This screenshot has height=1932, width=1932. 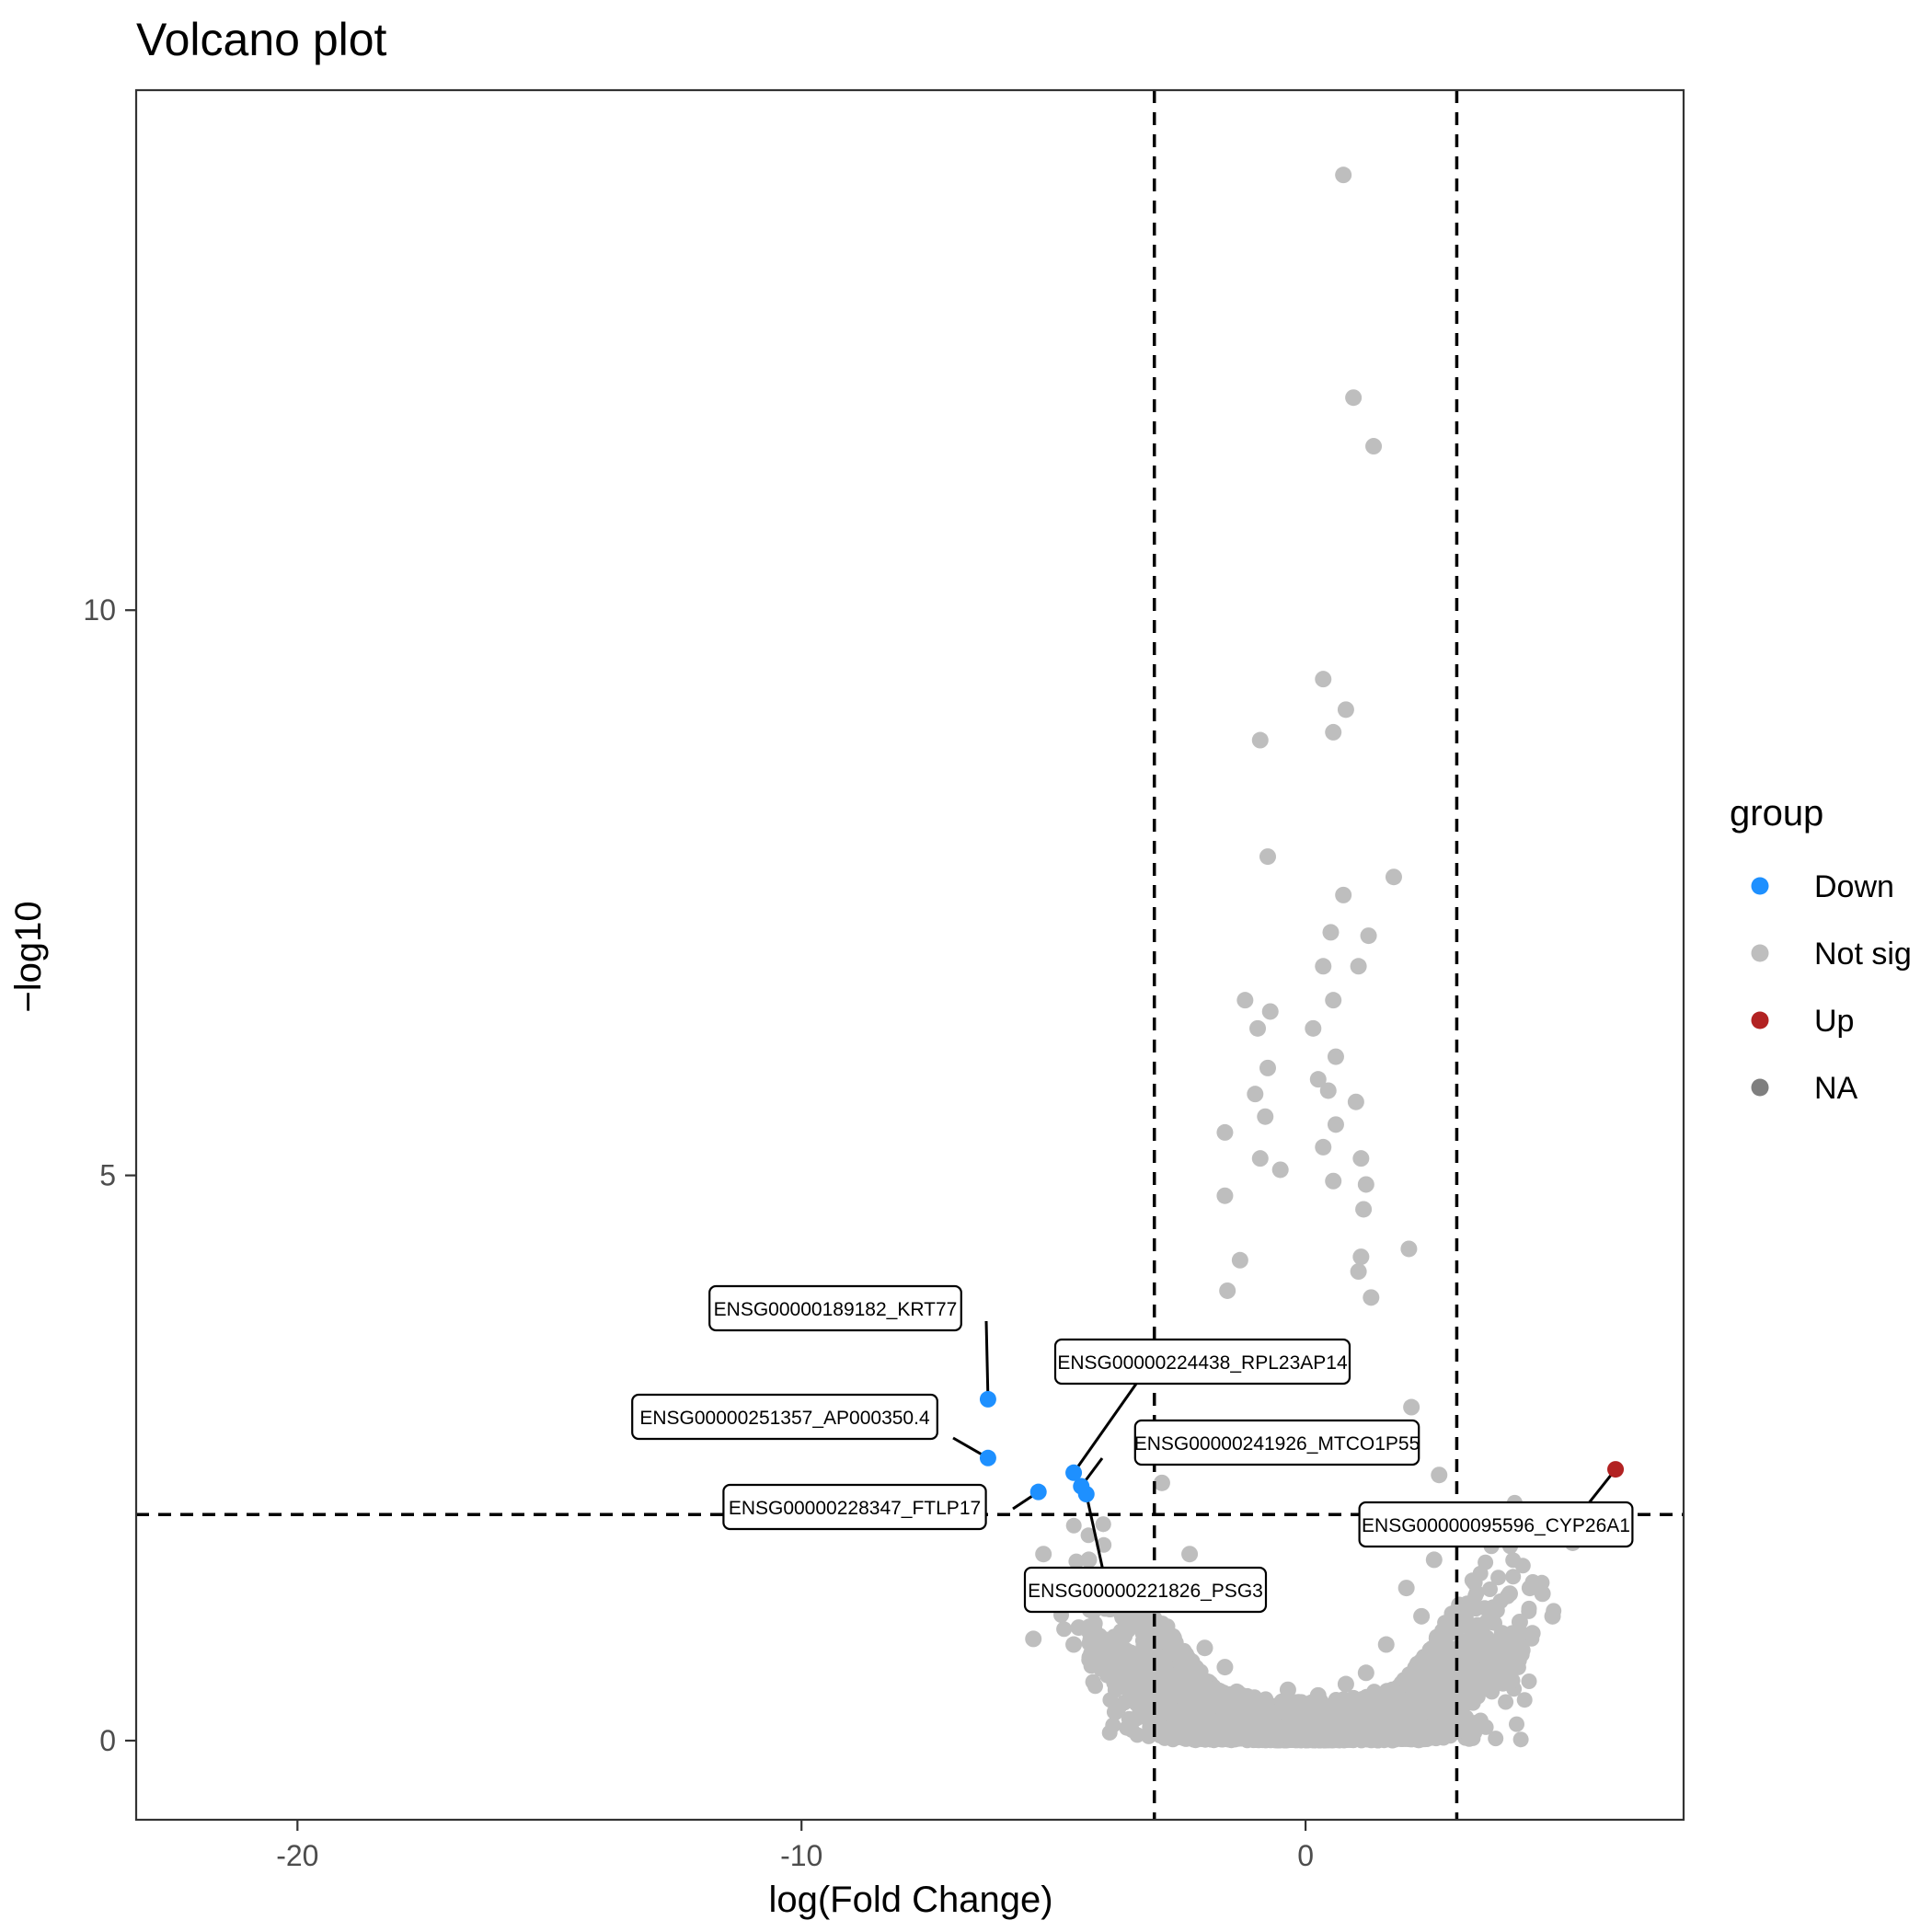 I want to click on chart-title: Volcano plot, so click(x=261, y=39).